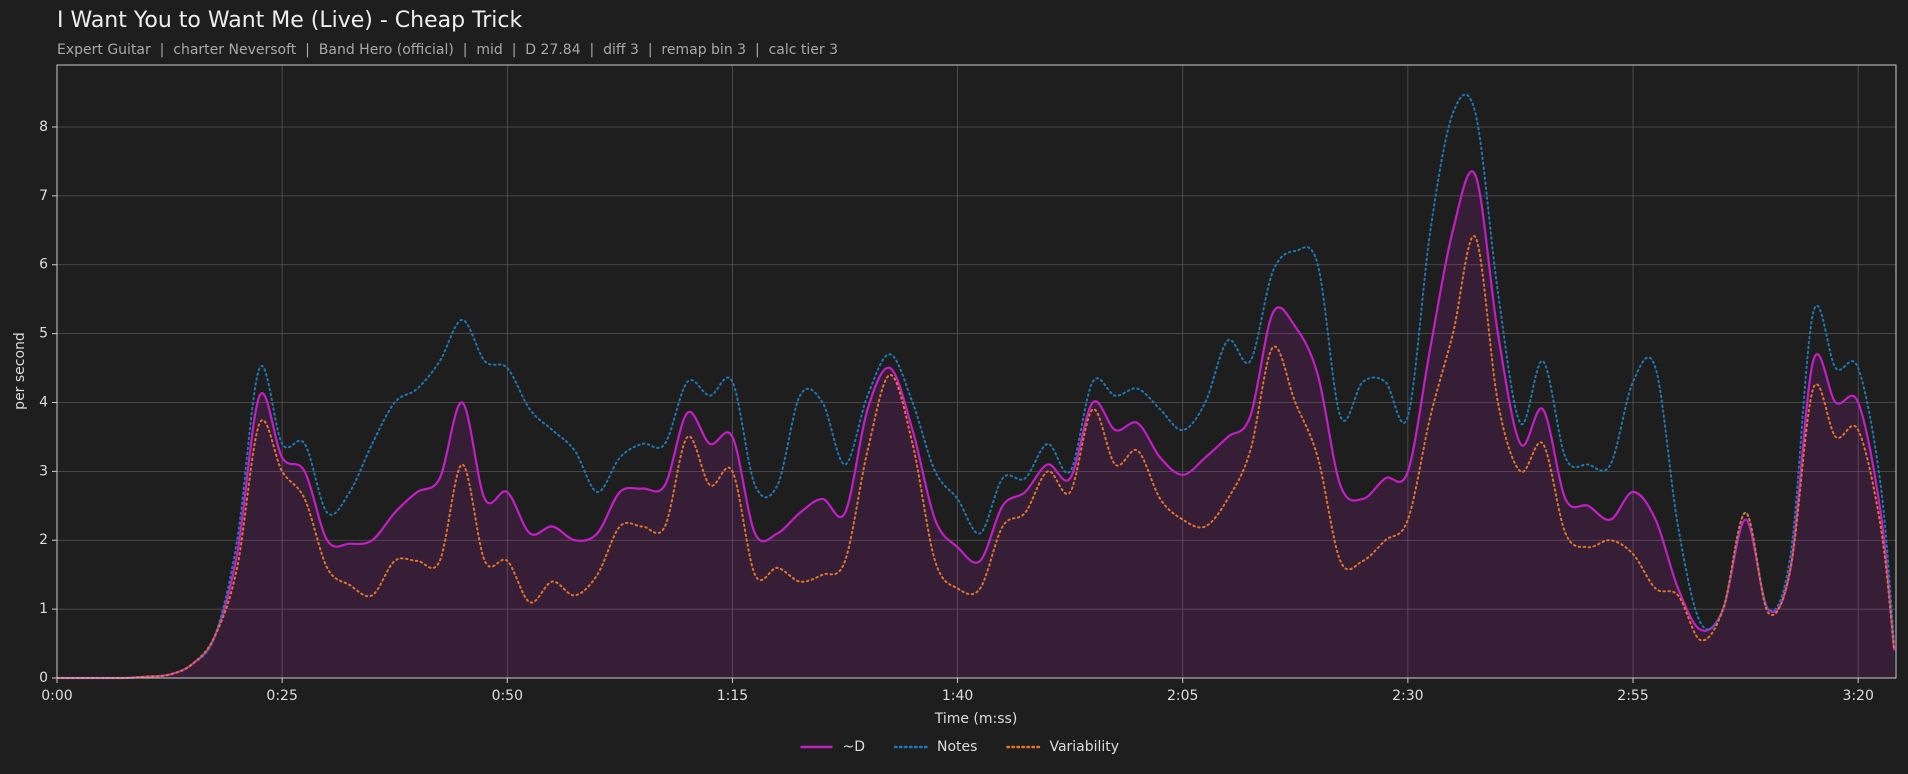 The width and height of the screenshot is (1908, 774). Describe the element at coordinates (43, 265) in the screenshot. I see `y-tick-label: 6` at that location.